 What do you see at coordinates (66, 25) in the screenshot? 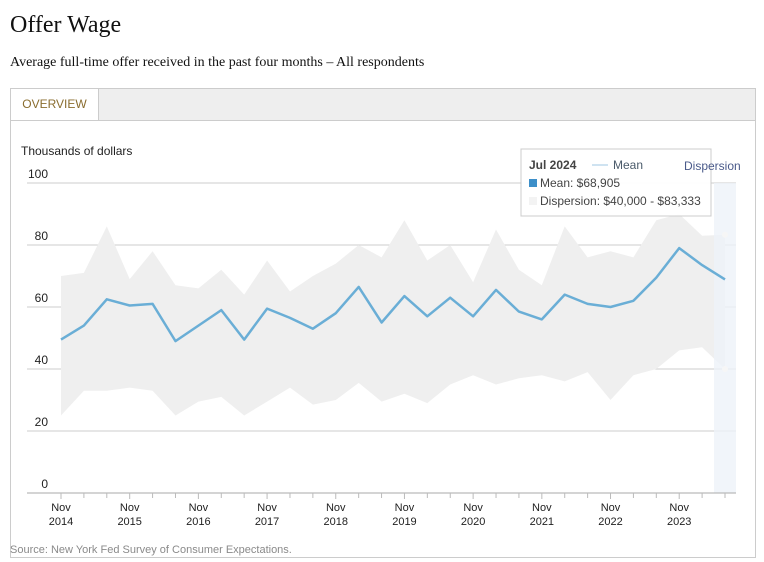
I see `page-title: Offer Wage` at bounding box center [66, 25].